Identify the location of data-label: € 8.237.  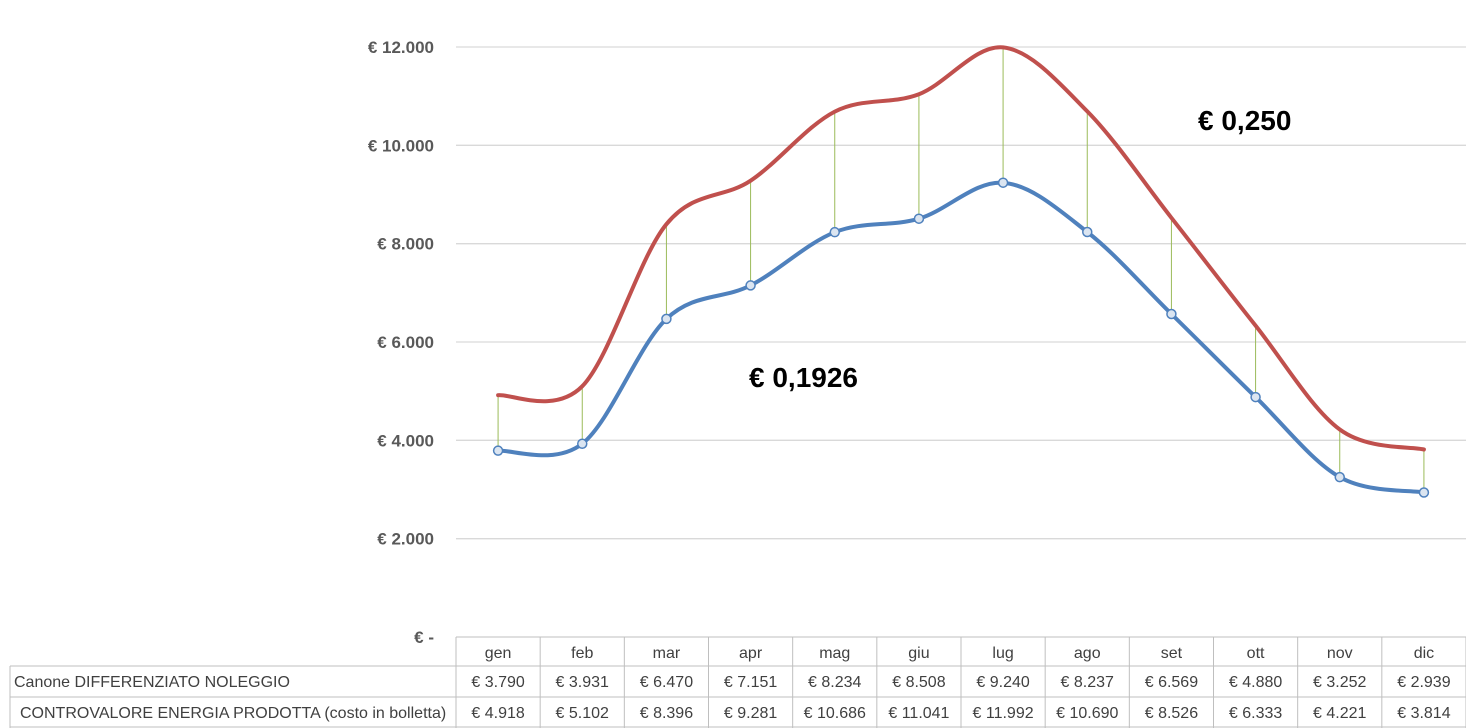
(1087, 682).